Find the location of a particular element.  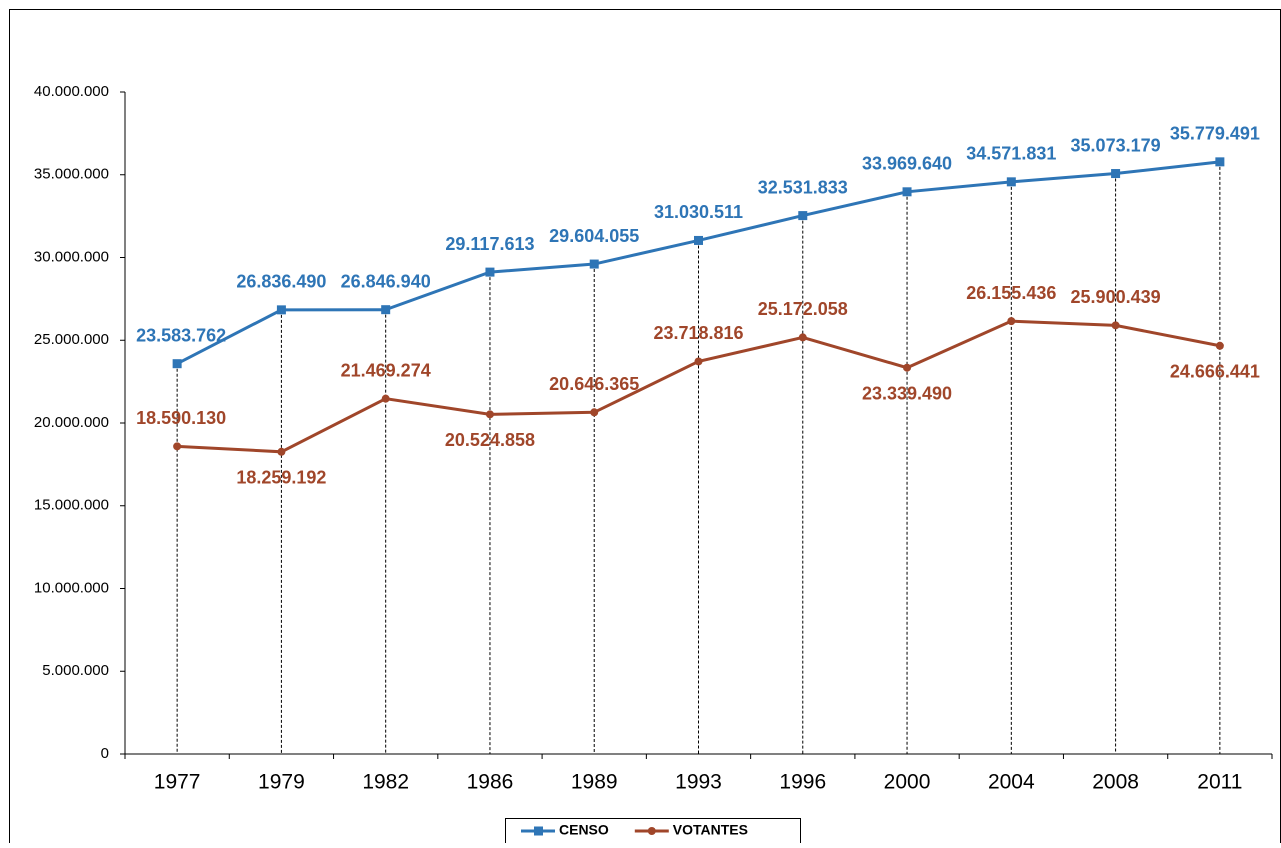

y-tick-label: 35.000.000 is located at coordinates (71, 174).